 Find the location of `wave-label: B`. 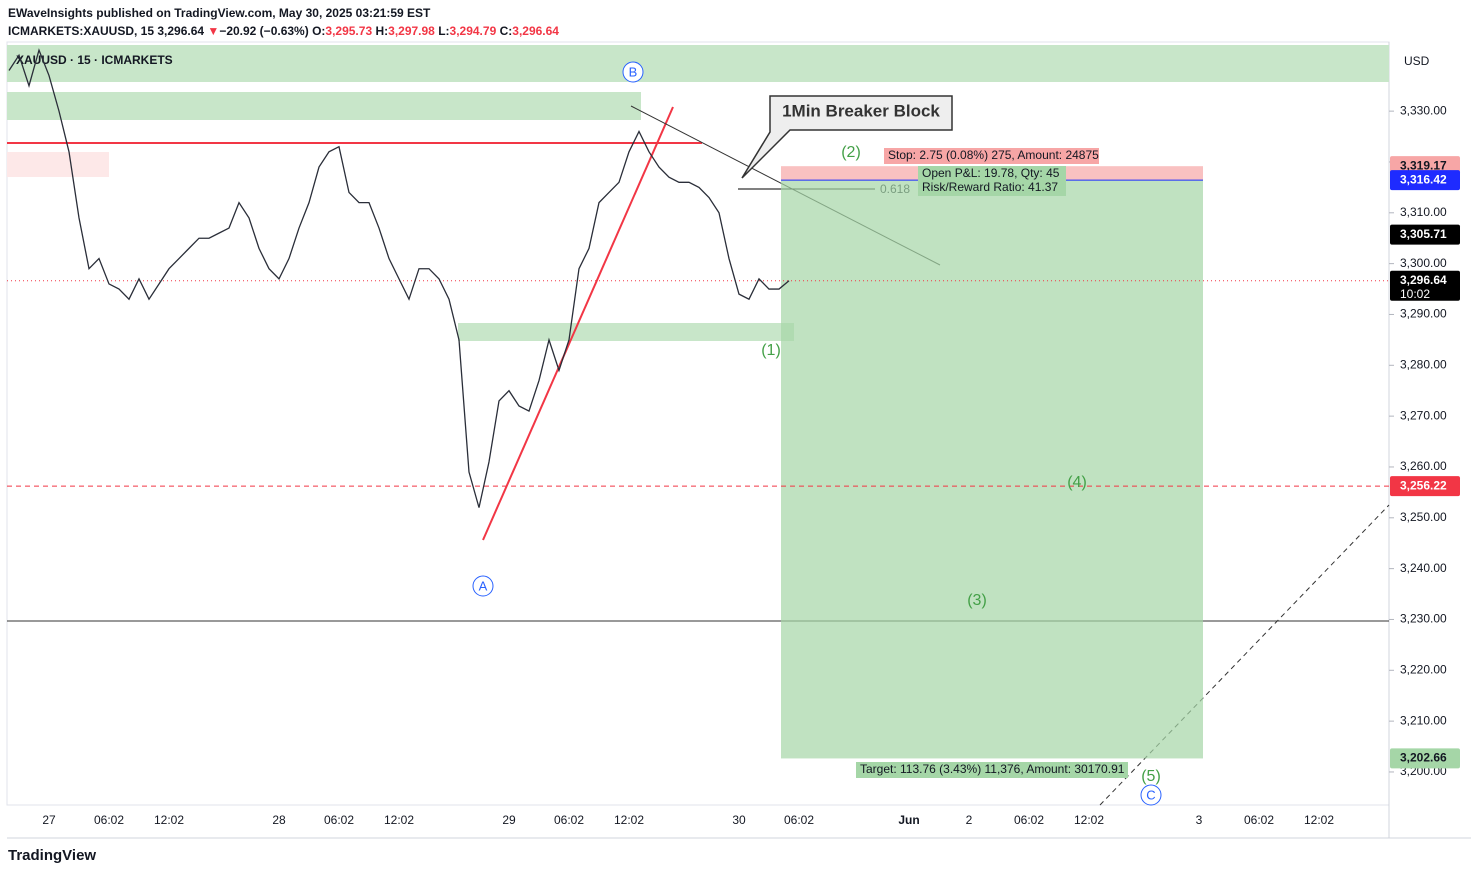

wave-label: B is located at coordinates (633, 71).